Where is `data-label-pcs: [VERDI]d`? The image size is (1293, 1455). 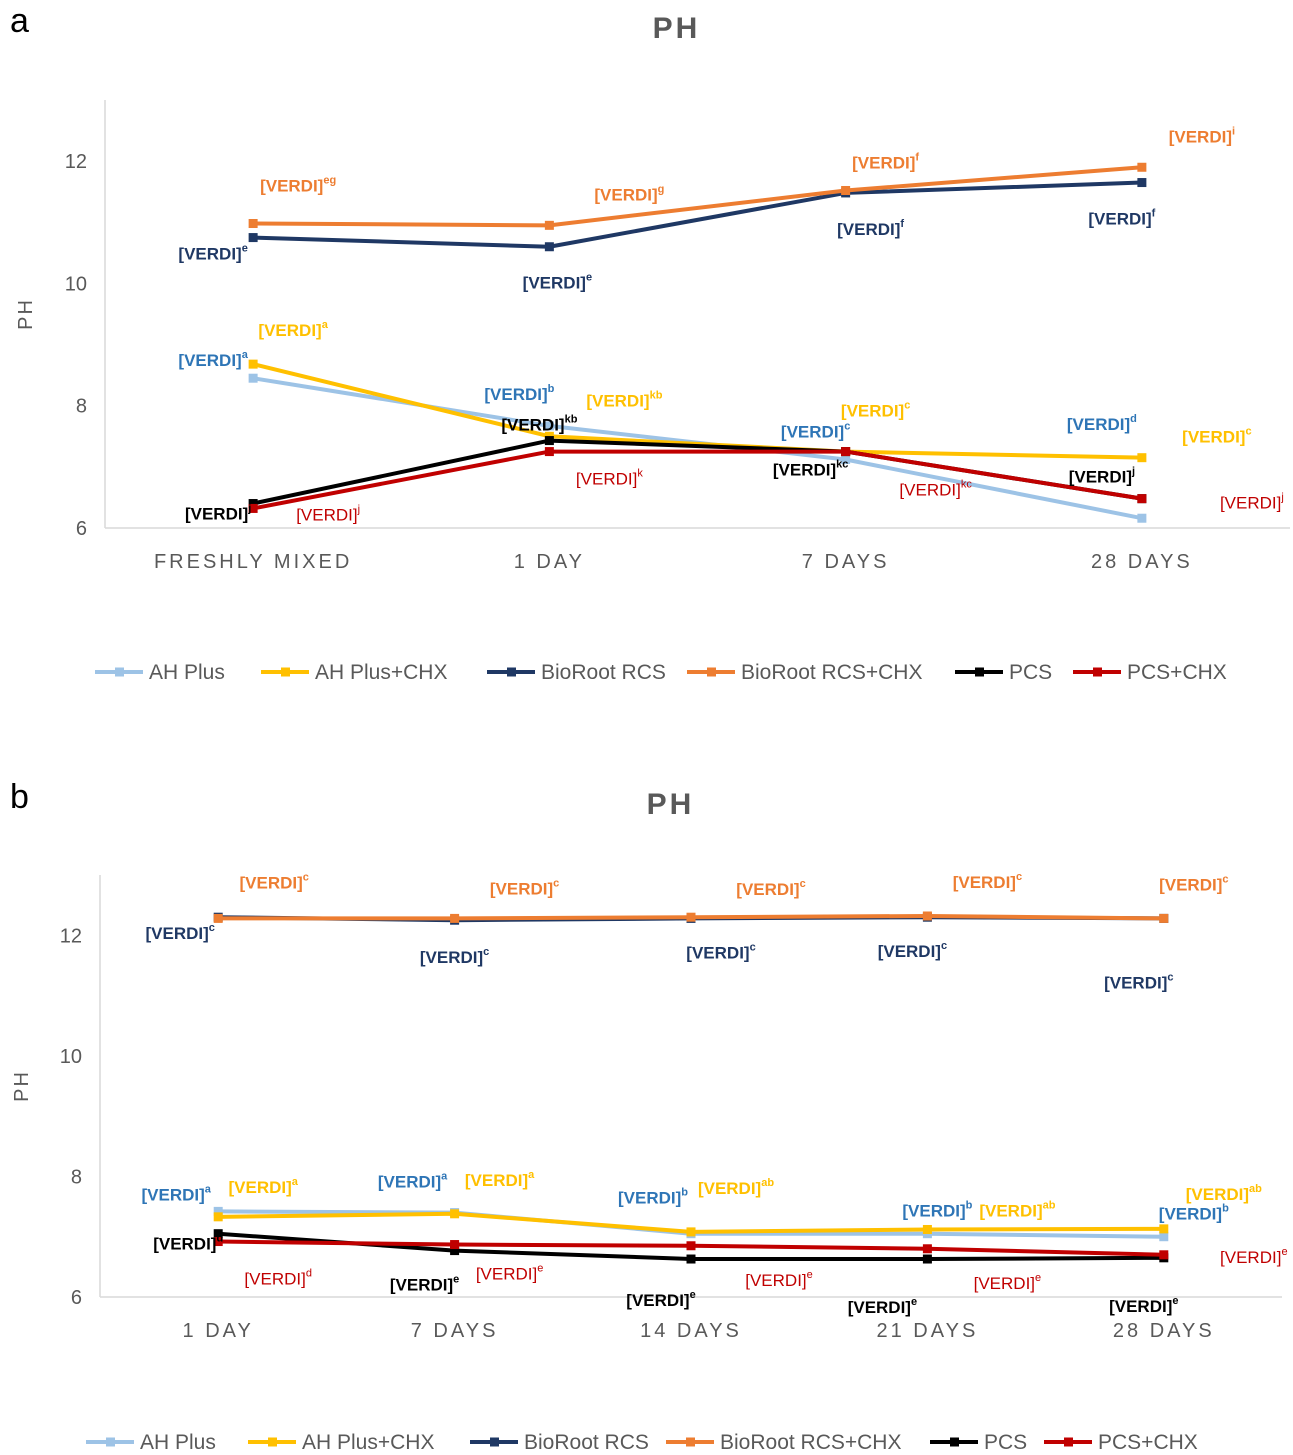 data-label-pcs: [VERDI]d is located at coordinates (188, 1243).